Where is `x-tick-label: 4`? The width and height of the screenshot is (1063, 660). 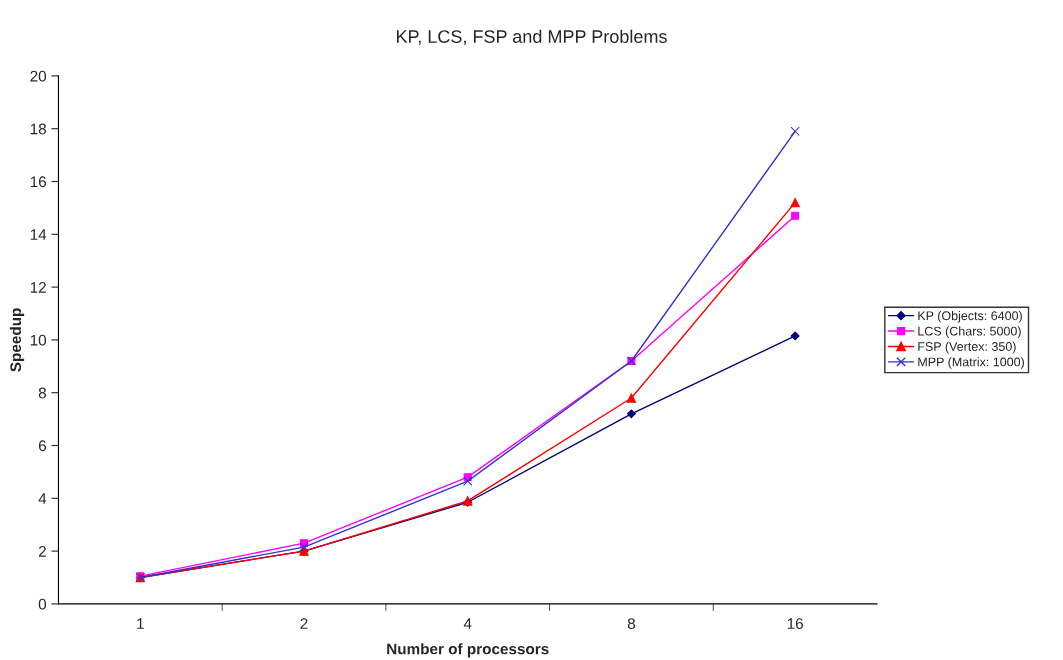
x-tick-label: 4 is located at coordinates (467, 623).